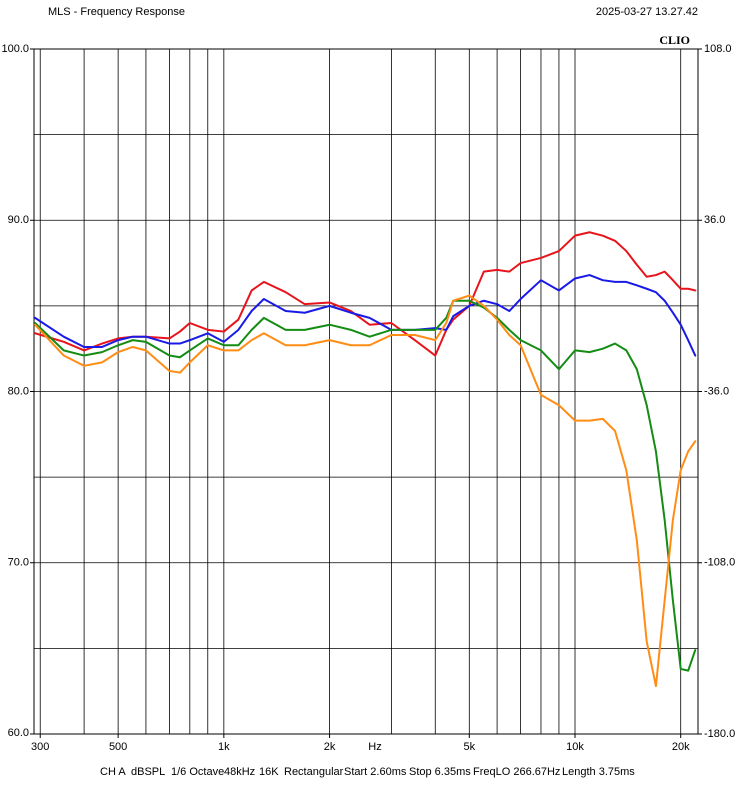 The height and width of the screenshot is (785, 740). Describe the element at coordinates (516, 772) in the screenshot. I see `footer-item: FreqLO 266.67Hz` at that location.